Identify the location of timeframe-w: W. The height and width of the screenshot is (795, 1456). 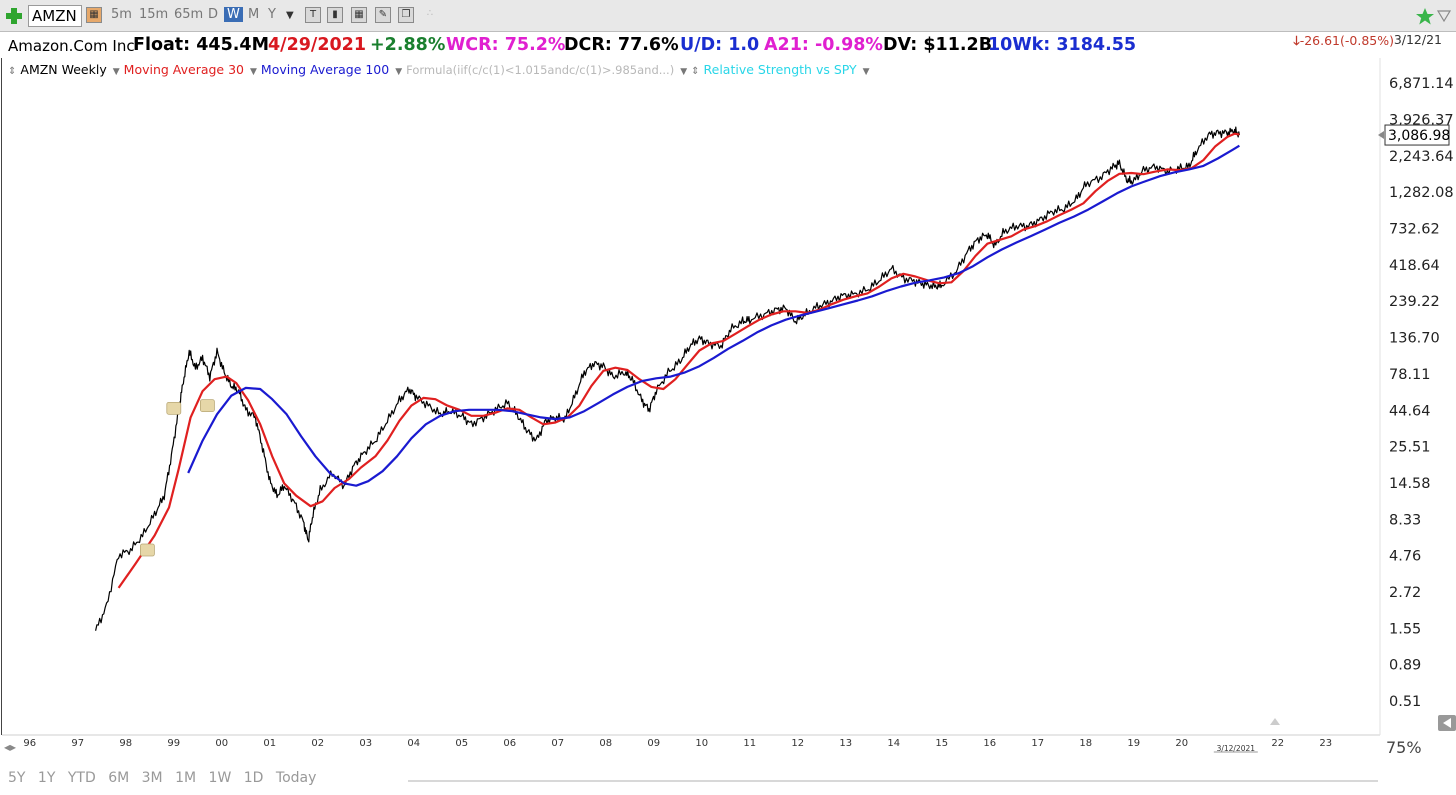
(233, 14).